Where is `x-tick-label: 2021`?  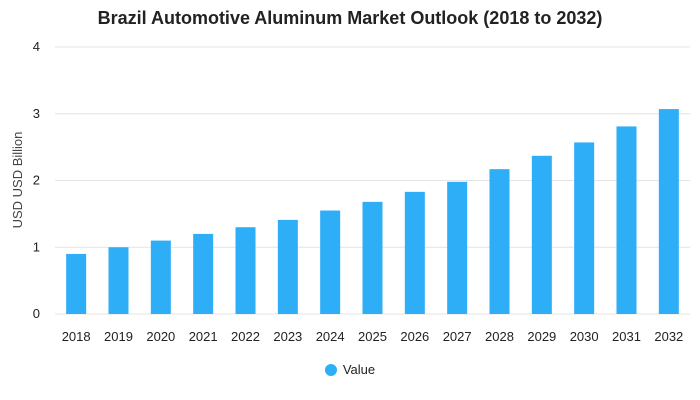
x-tick-label: 2021 is located at coordinates (203, 336).